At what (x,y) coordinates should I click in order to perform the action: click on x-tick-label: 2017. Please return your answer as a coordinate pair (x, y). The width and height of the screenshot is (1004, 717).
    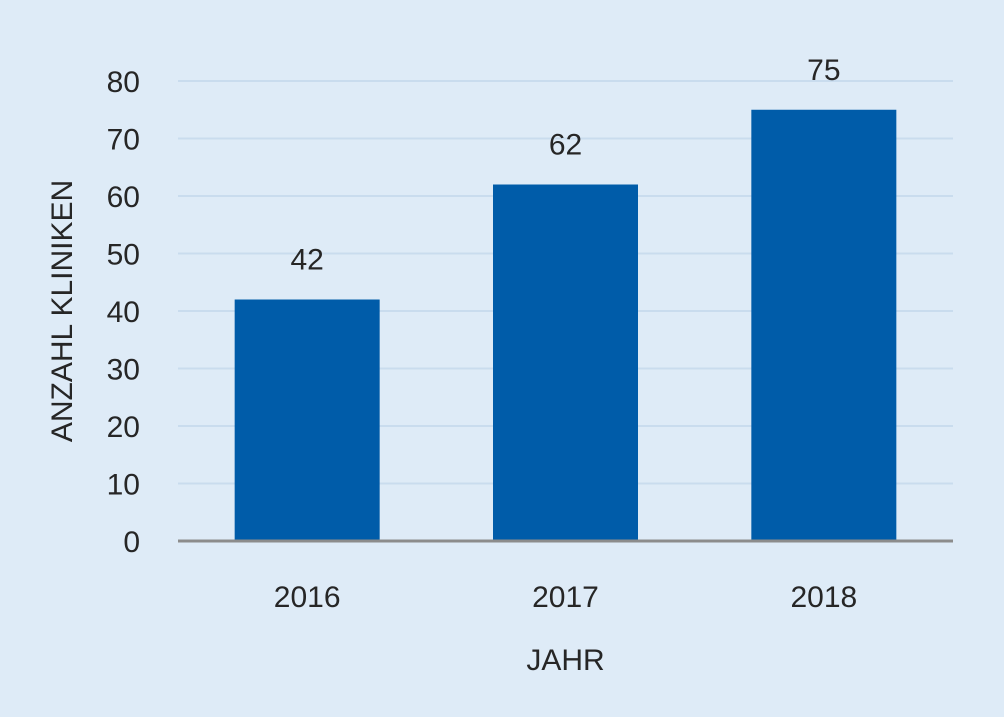
    Looking at the image, I should click on (565, 597).